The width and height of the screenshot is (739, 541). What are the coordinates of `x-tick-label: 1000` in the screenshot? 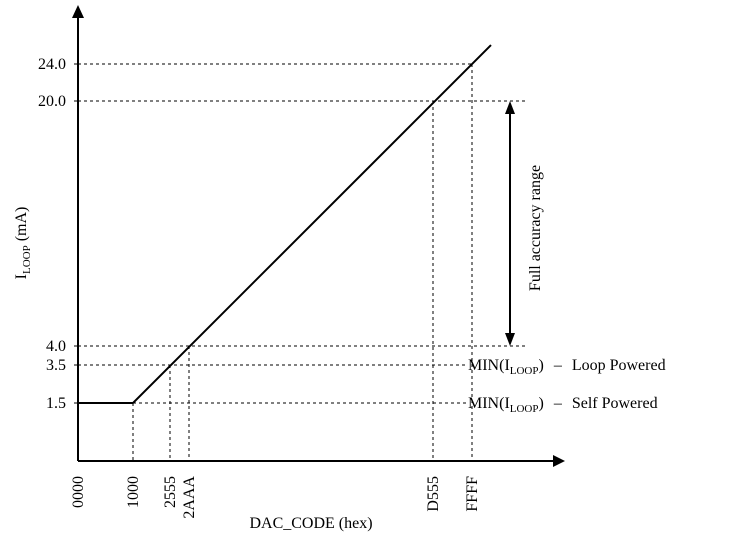 It's located at (133, 492).